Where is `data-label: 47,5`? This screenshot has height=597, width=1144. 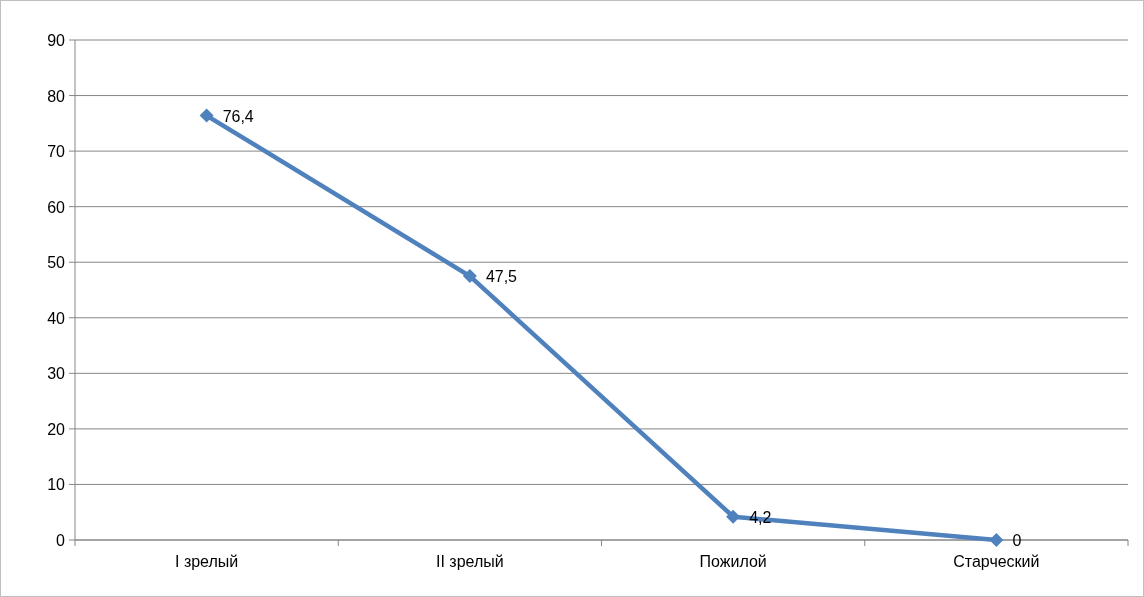 data-label: 47,5 is located at coordinates (501, 277).